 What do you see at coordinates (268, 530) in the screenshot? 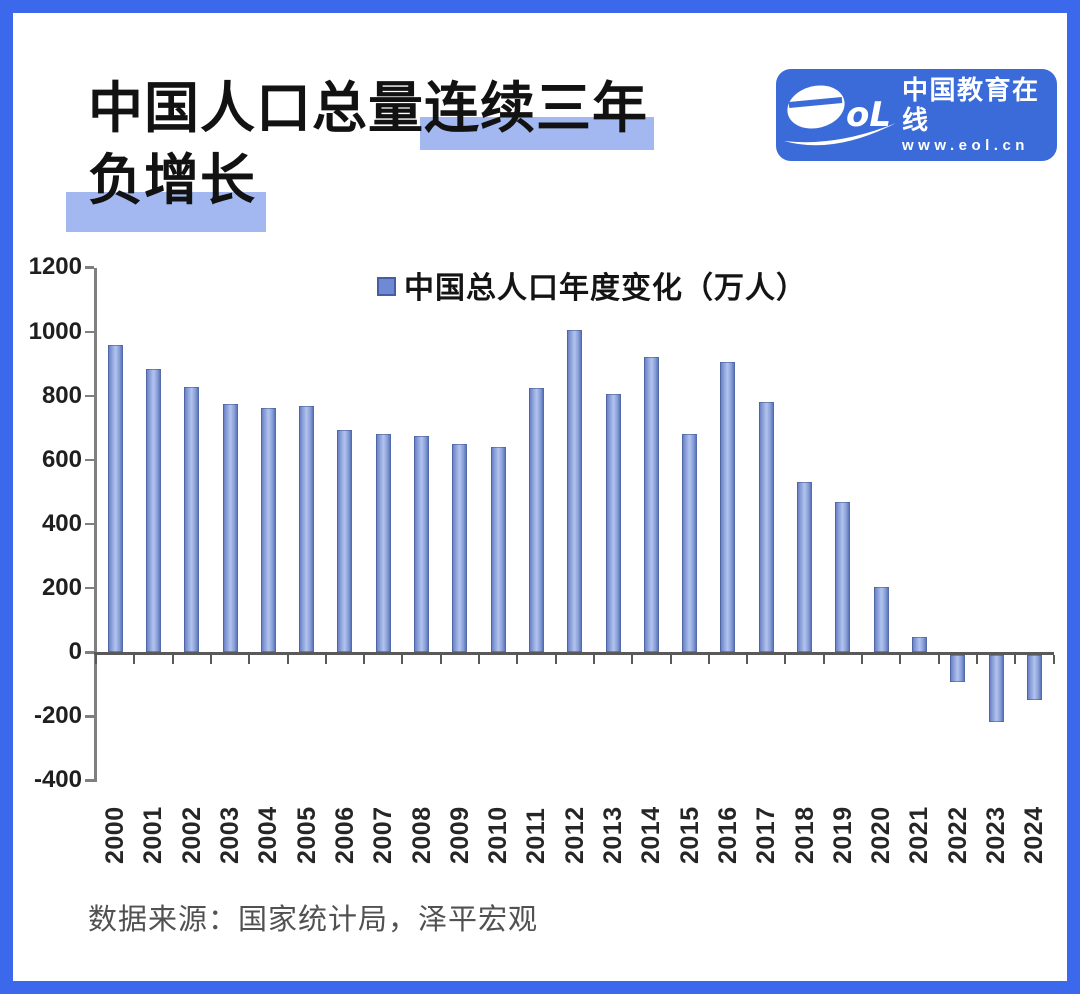
I see `bar-2004` at bounding box center [268, 530].